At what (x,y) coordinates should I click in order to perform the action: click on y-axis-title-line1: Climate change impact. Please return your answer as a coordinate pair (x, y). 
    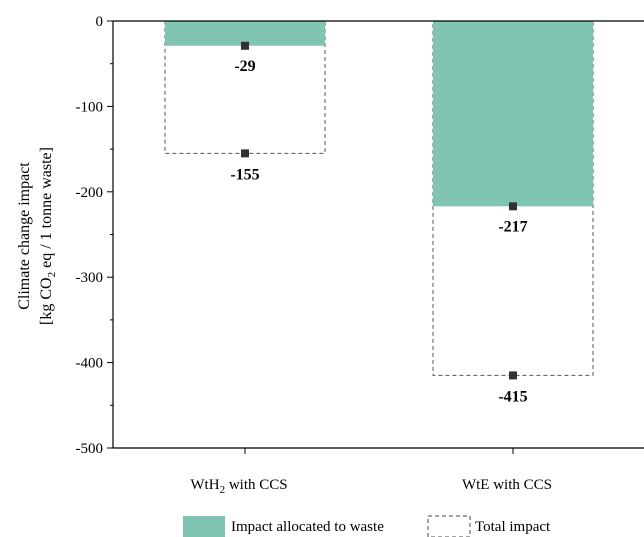
    Looking at the image, I should click on (24, 236).